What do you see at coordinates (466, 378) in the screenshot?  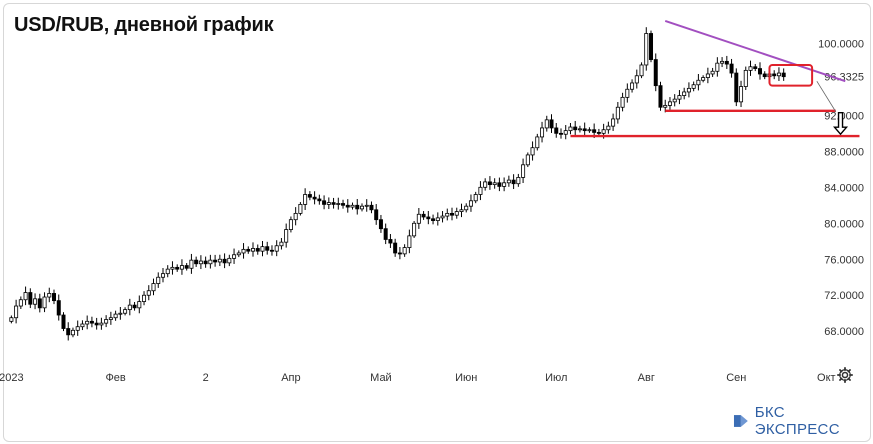 I see `x-tick-label: Июн` at bounding box center [466, 378].